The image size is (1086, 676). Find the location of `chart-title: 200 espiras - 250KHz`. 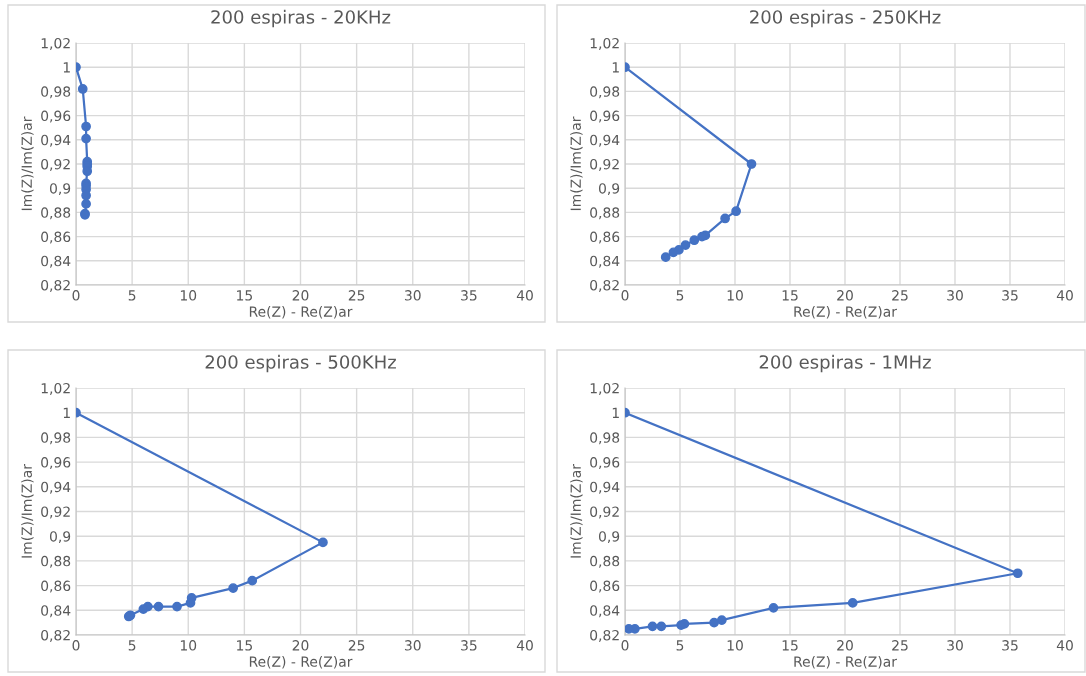

chart-title: 200 espiras - 250KHz is located at coordinates (845, 18).